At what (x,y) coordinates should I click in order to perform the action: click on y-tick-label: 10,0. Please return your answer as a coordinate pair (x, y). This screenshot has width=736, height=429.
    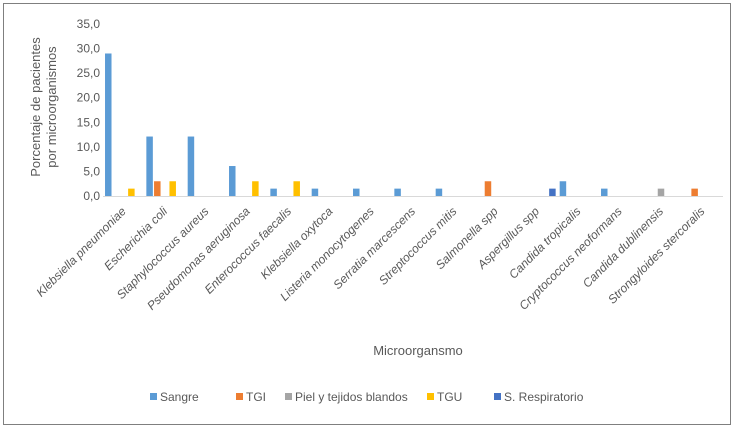
    Looking at the image, I should click on (89, 147).